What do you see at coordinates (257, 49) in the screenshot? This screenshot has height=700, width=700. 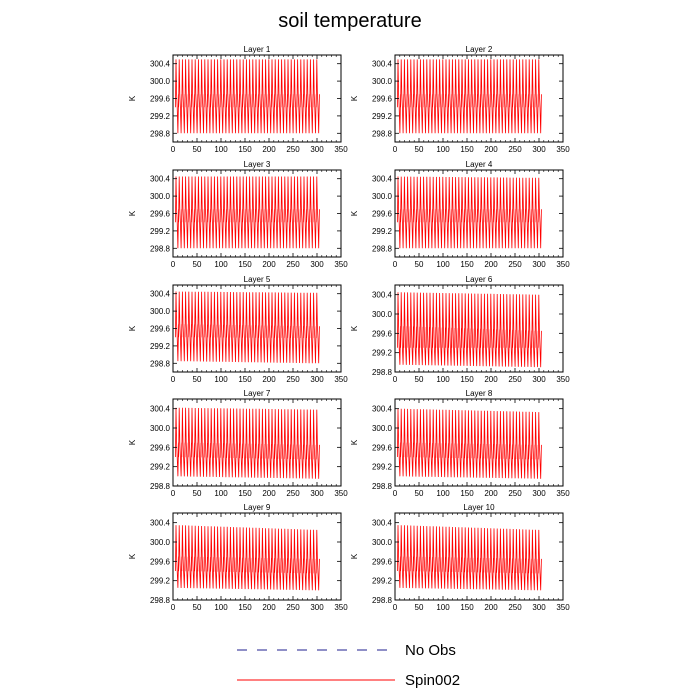 I see `panel-title-layer-1: Layer 1` at bounding box center [257, 49].